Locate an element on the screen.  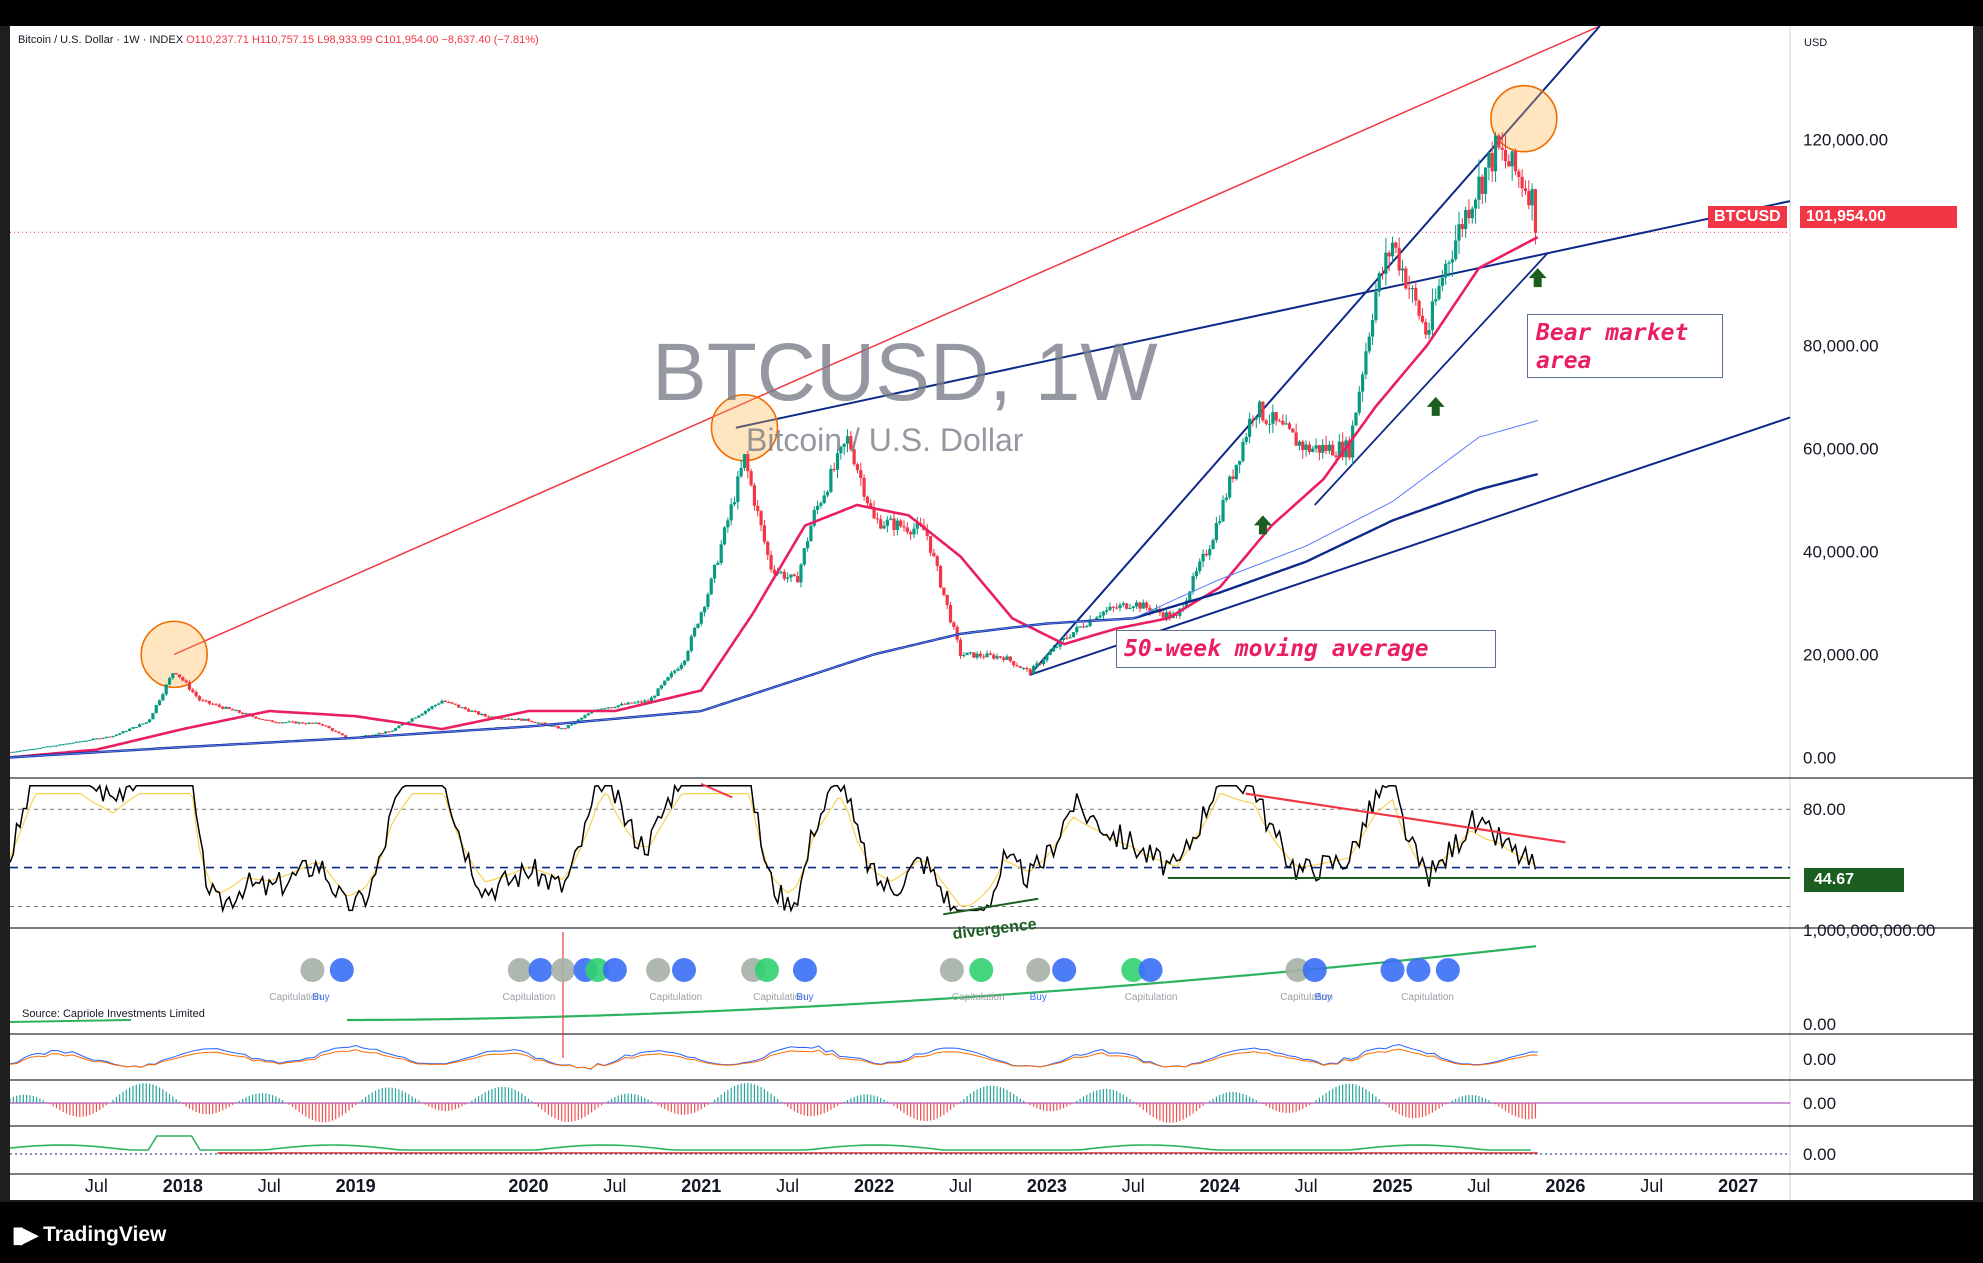
tradingview-logo: ▮▶ TradingView is located at coordinates (89, 1235).